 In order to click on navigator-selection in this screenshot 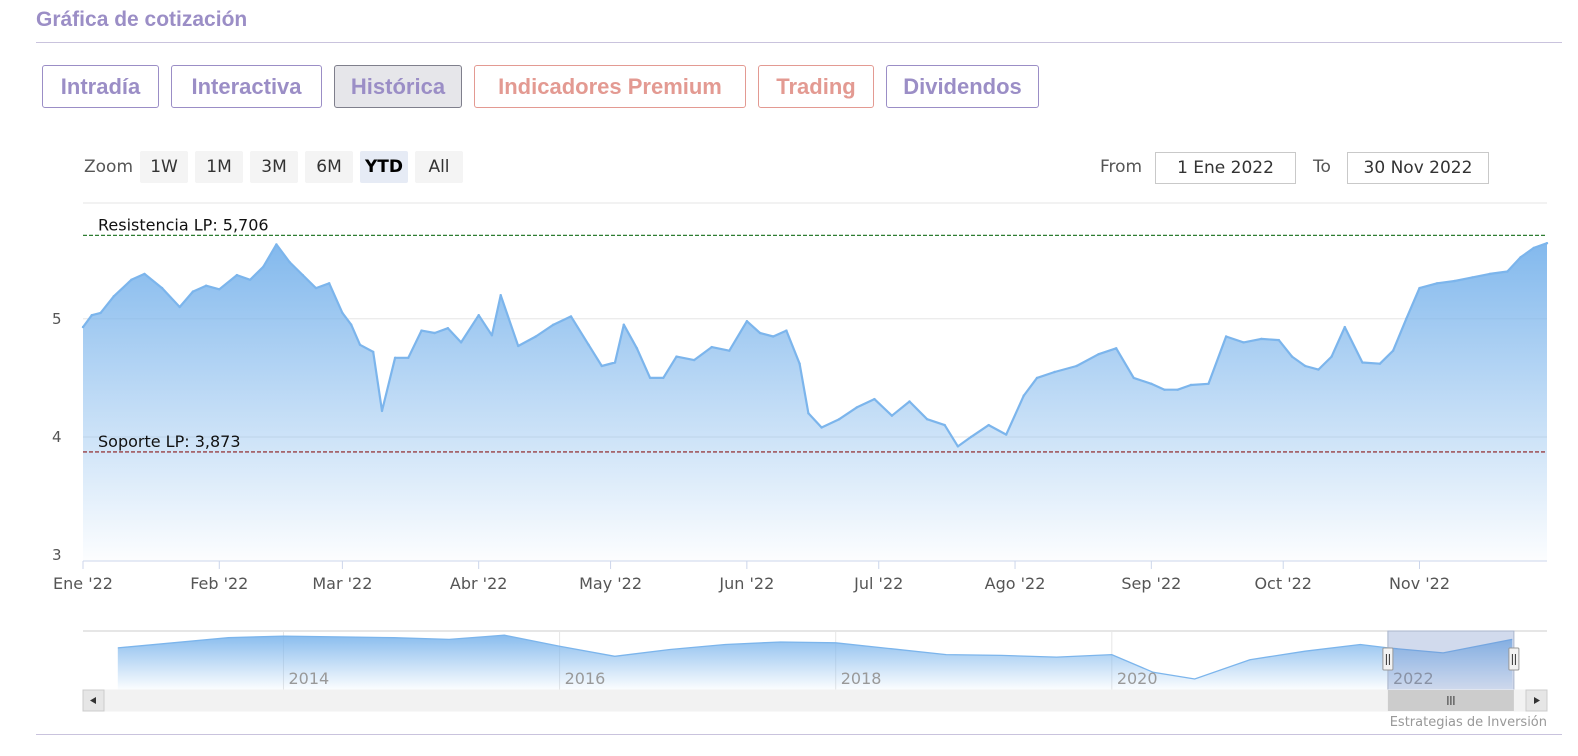, I will do `click(1451, 660)`.